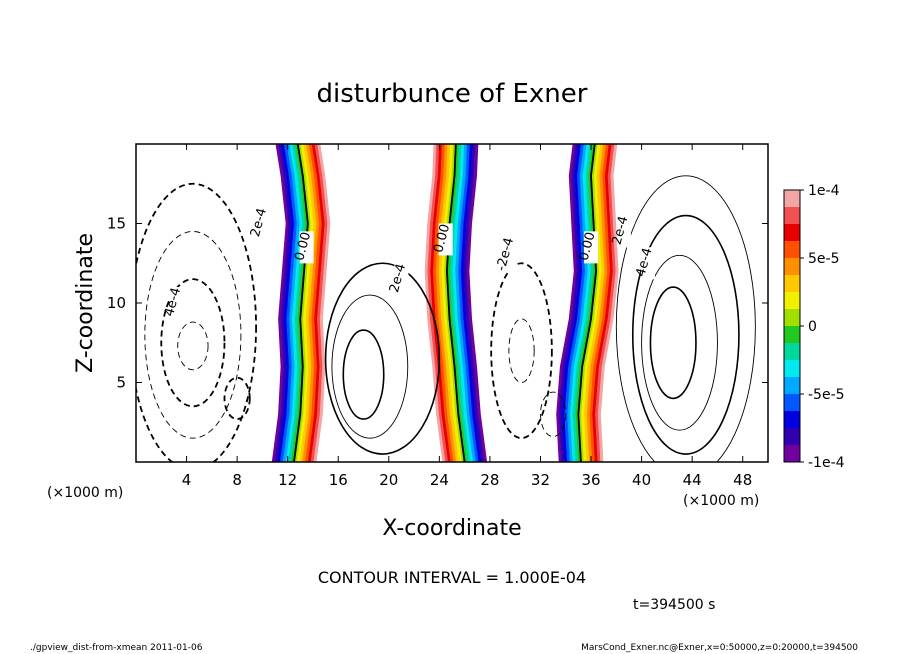 This screenshot has width=904, height=654. Describe the element at coordinates (116, 648) in the screenshot. I see `footer-left-note: ./gpview_dist-from-xmean 2011-01-06` at that location.